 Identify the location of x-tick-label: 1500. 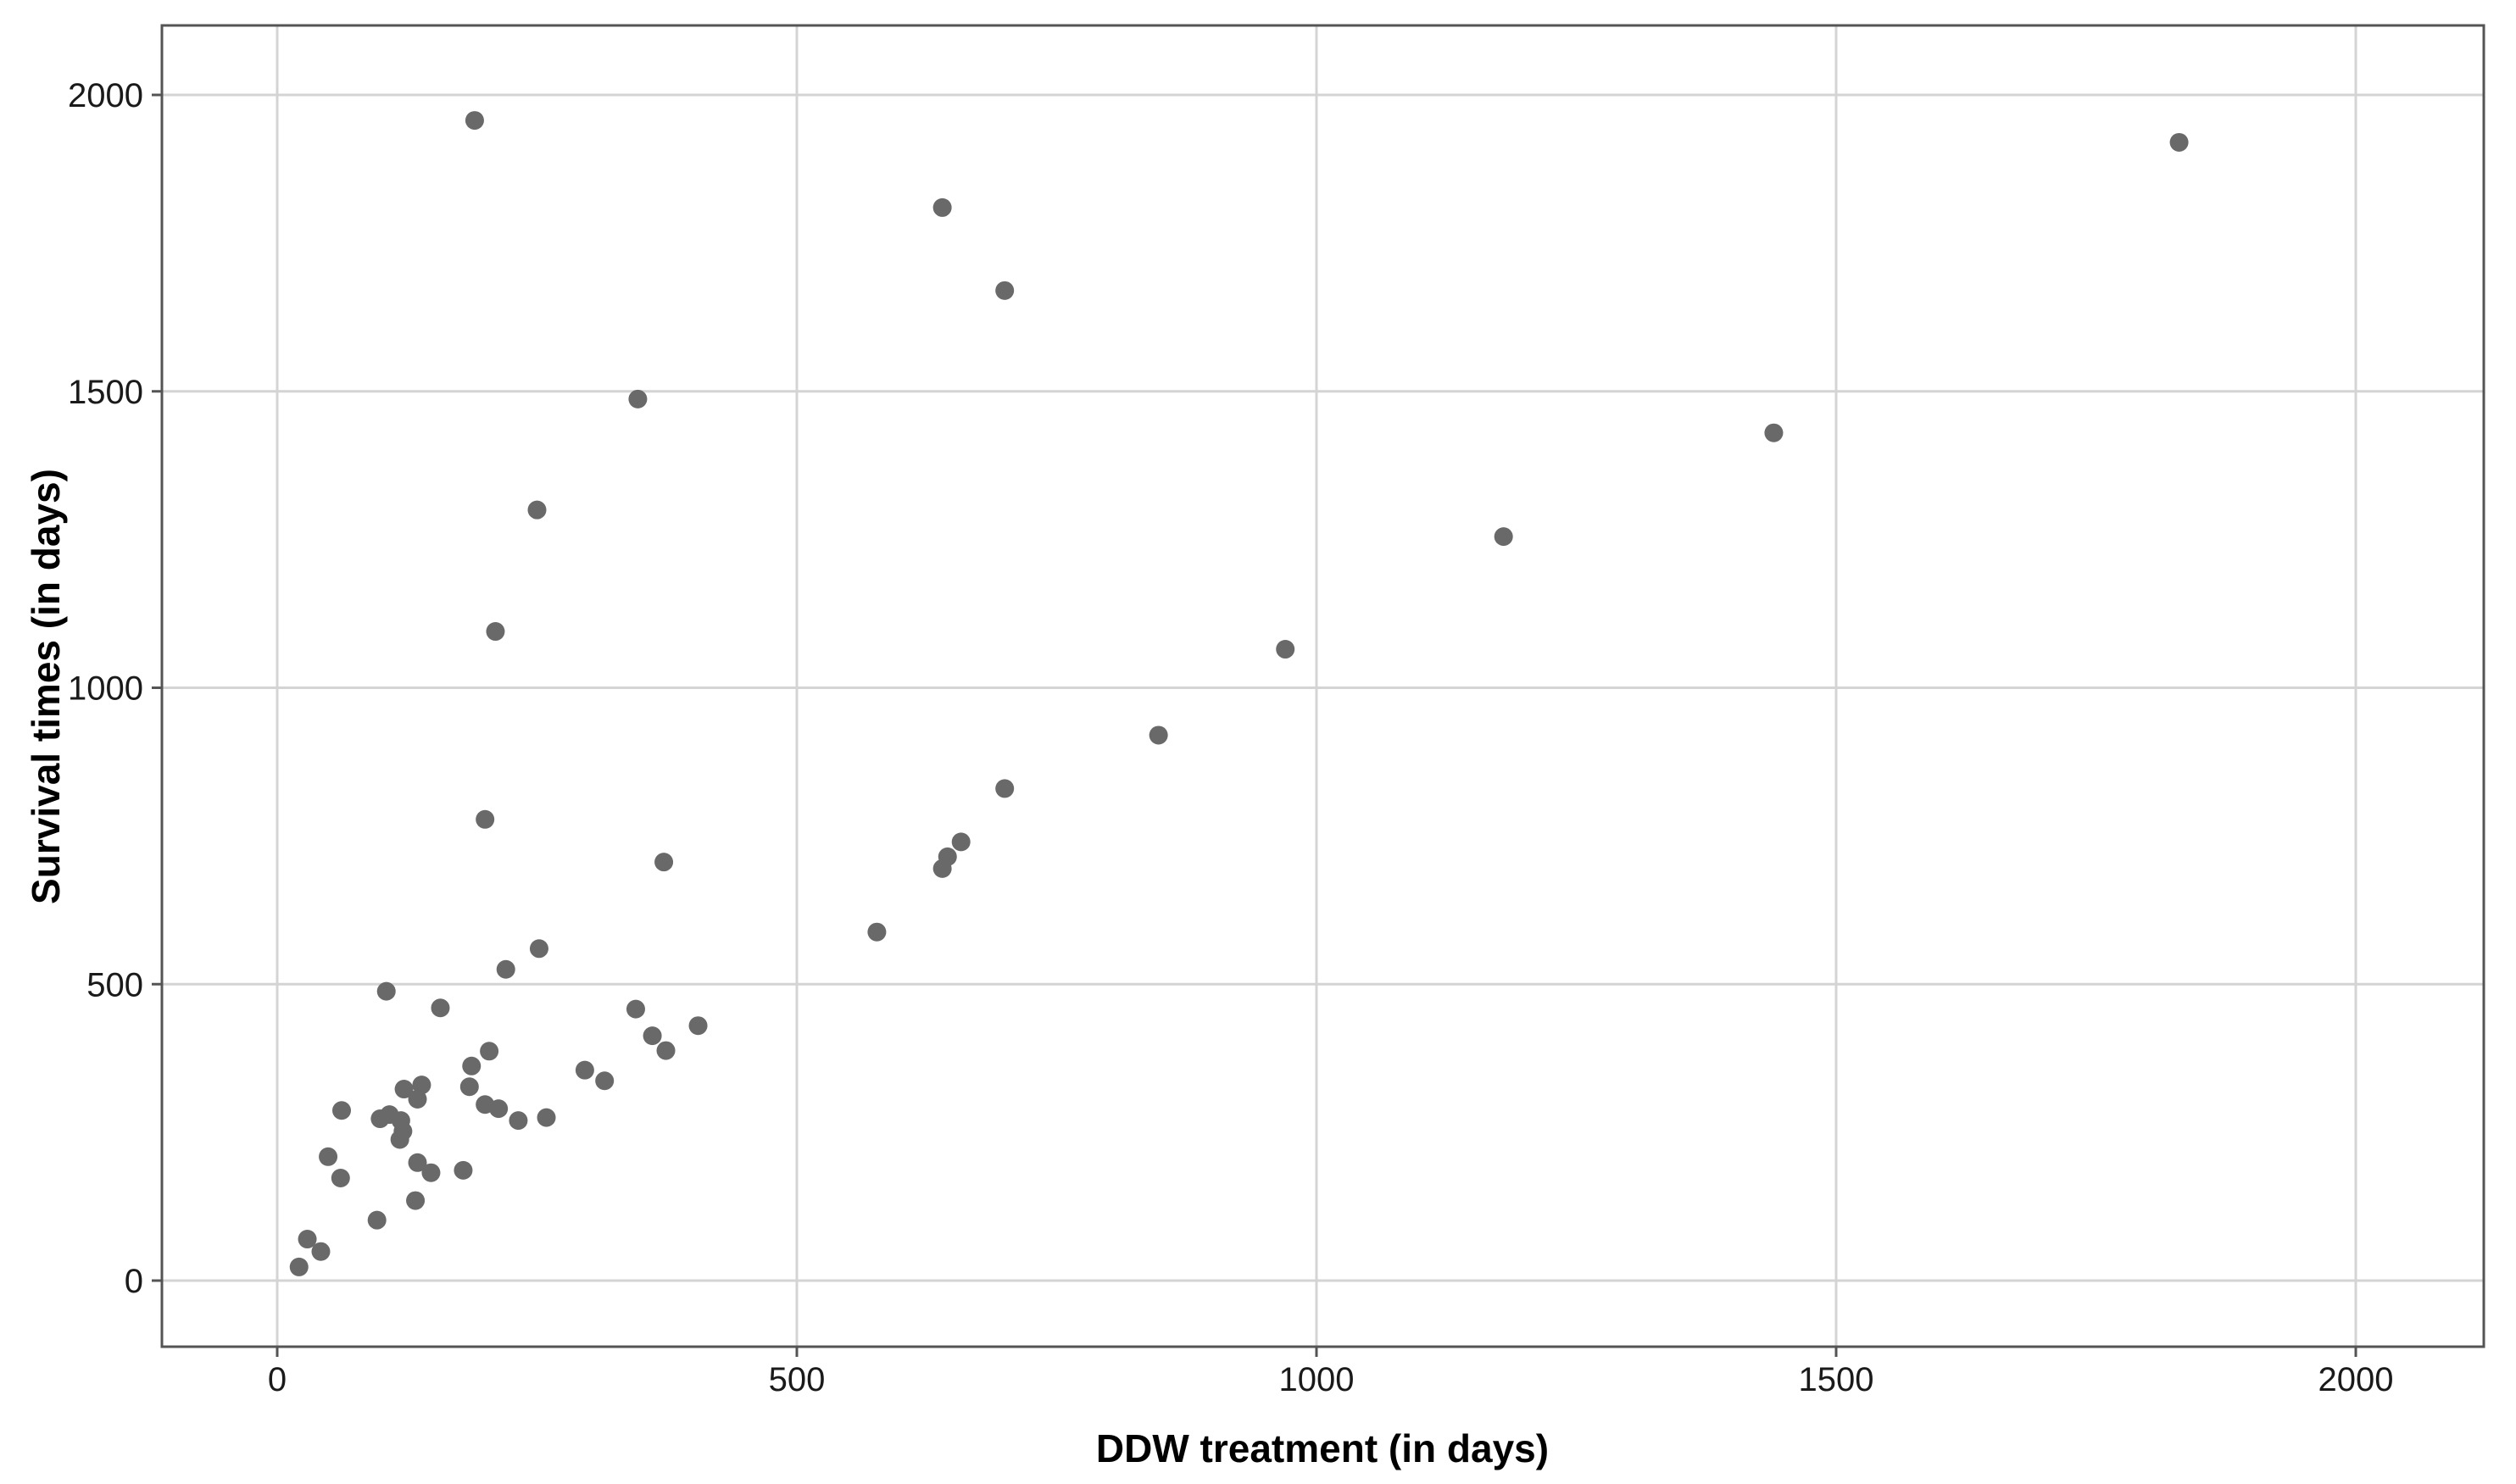
(1836, 1380).